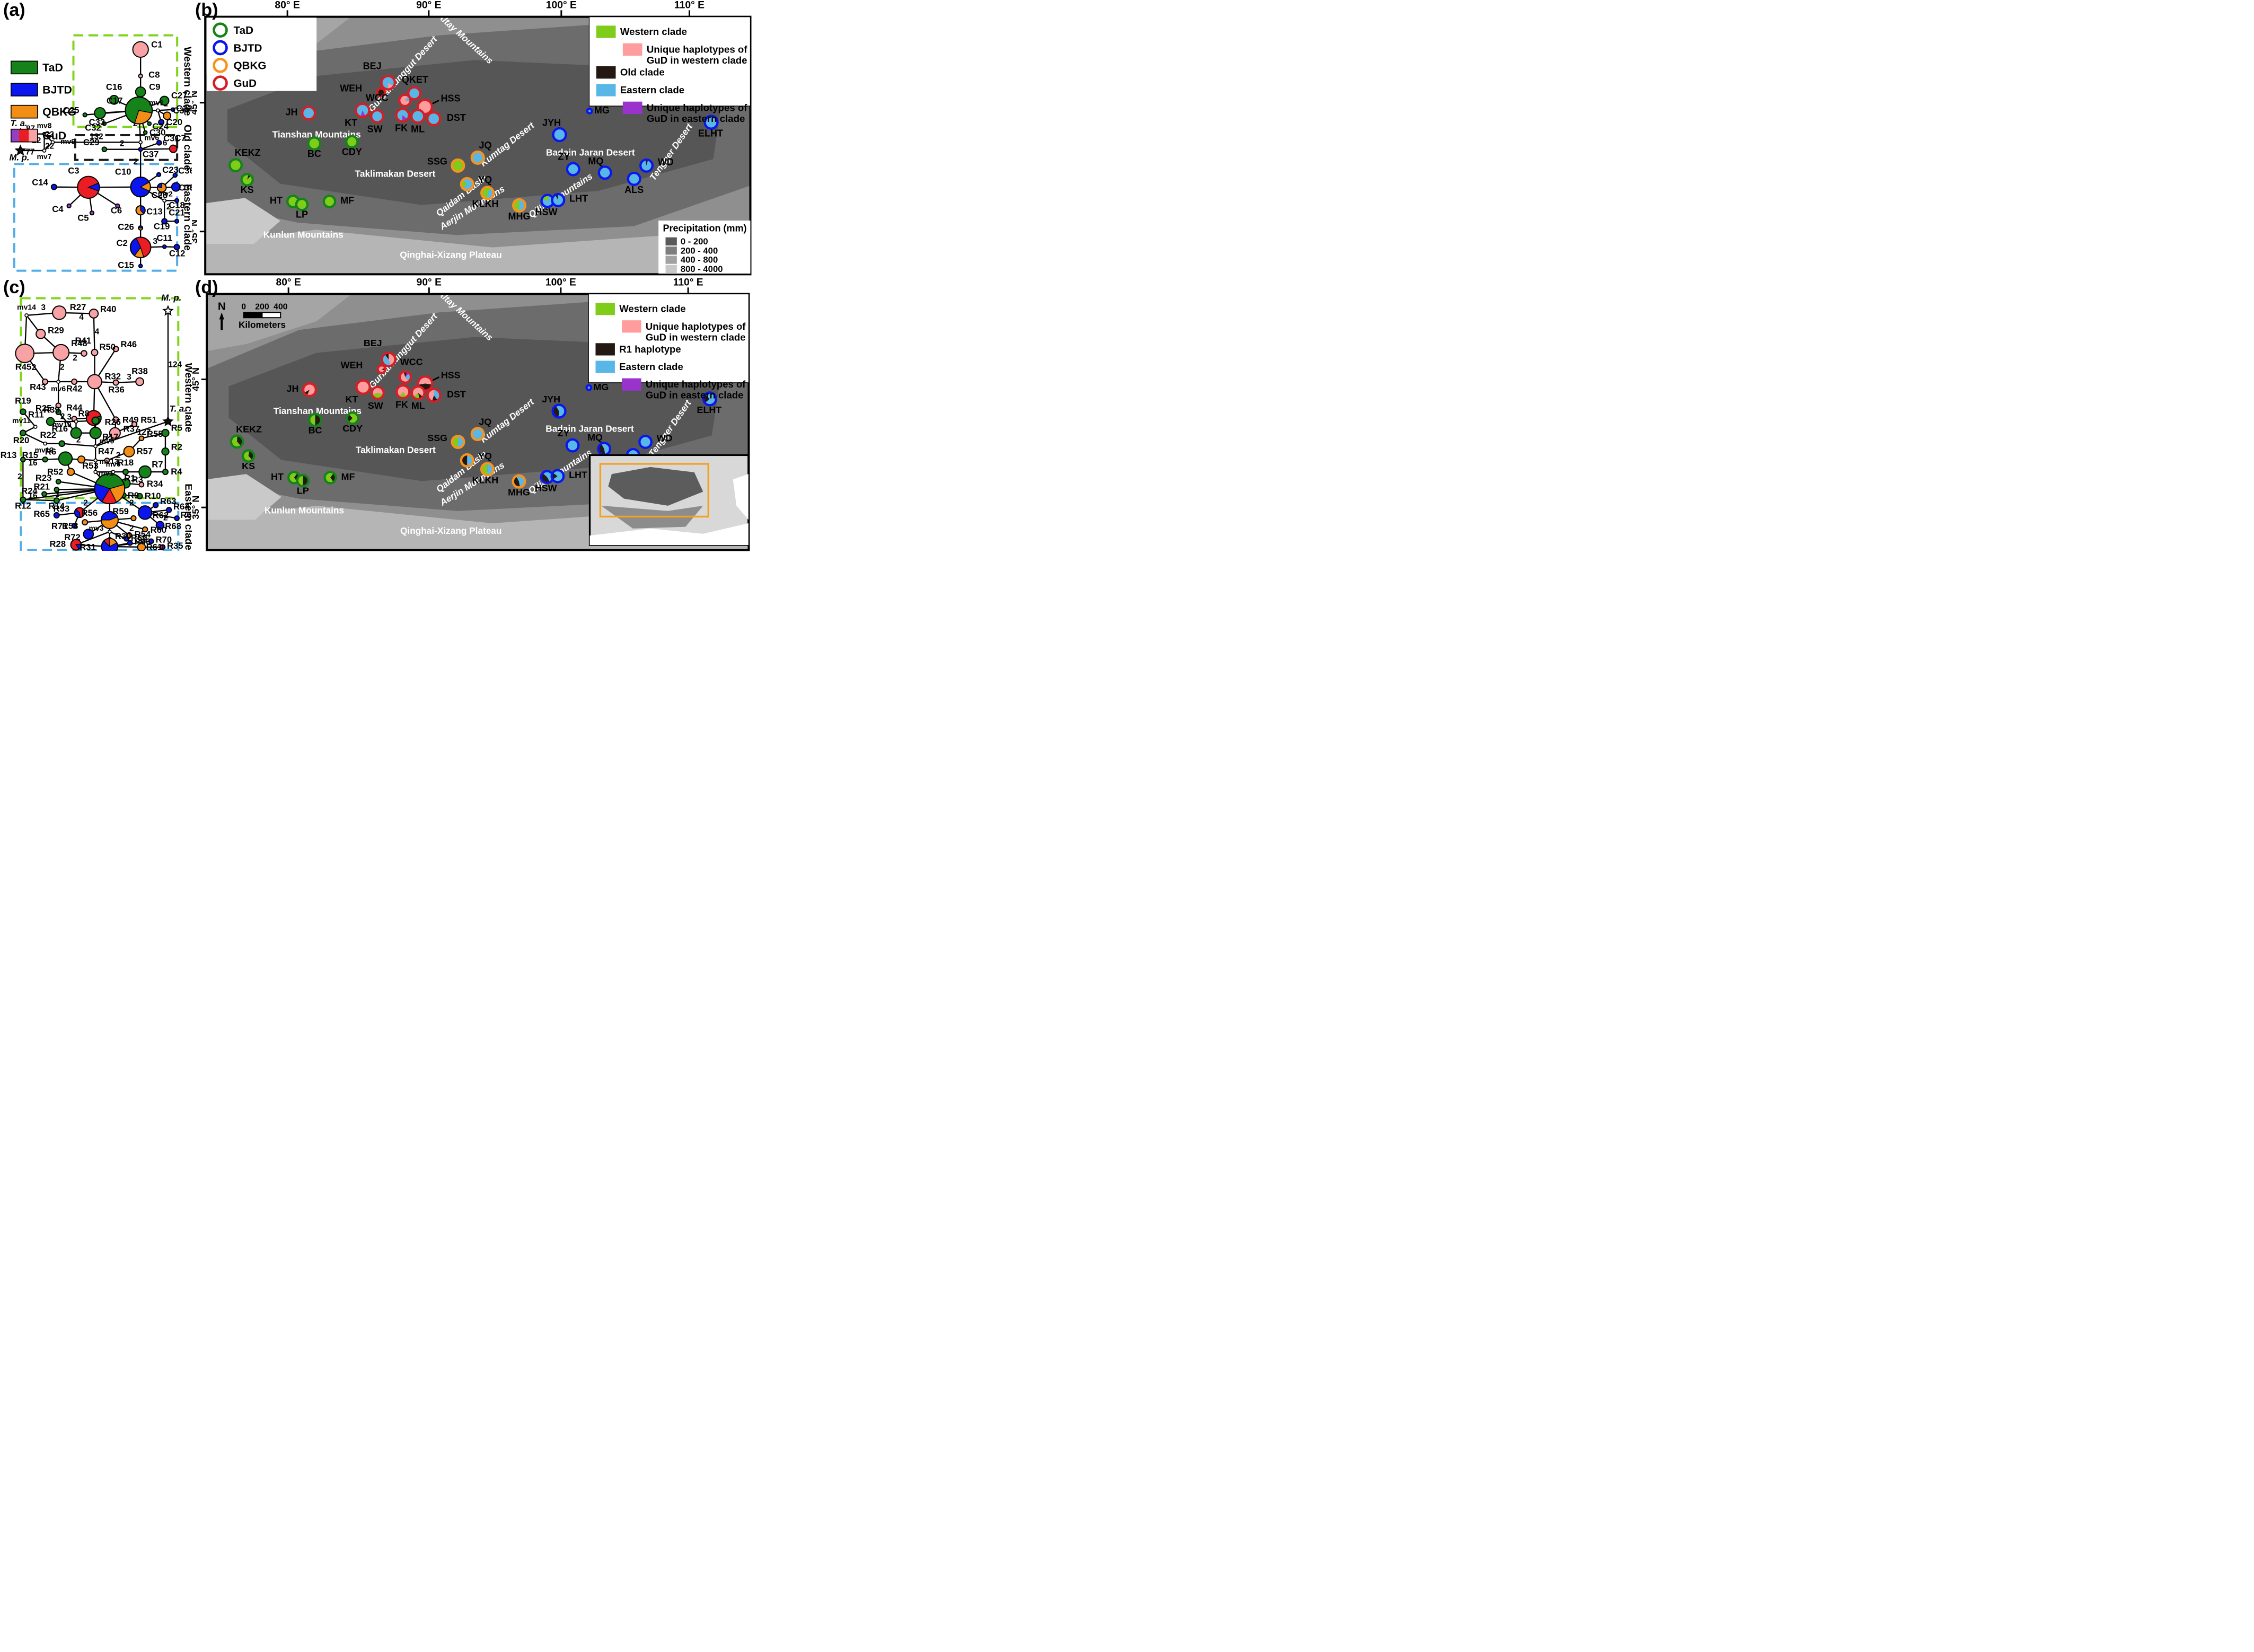 The width and height of the screenshot is (2254, 1652). What do you see at coordinates (114, 99) in the screenshot?
I see `node-C16` at bounding box center [114, 99].